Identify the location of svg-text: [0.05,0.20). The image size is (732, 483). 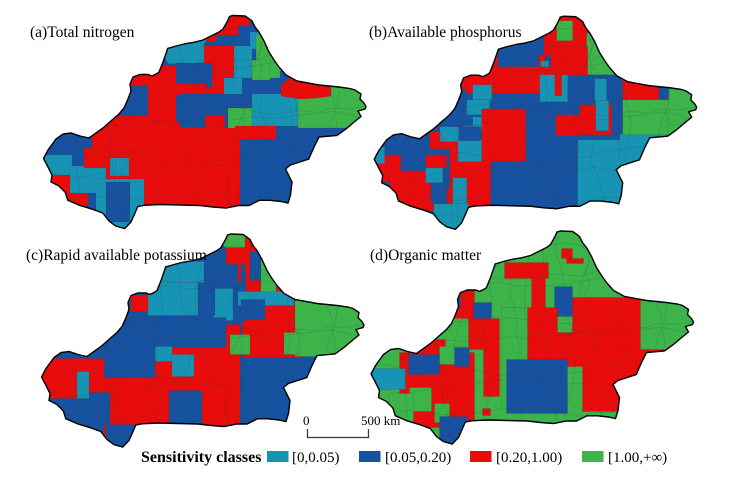
(418, 458).